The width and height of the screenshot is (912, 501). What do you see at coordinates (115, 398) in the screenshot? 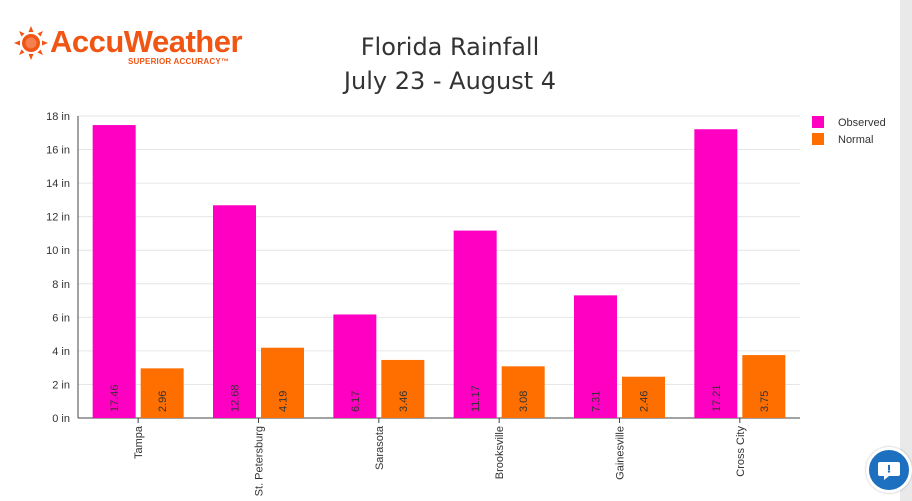
I see `data-label: 17.46` at bounding box center [115, 398].